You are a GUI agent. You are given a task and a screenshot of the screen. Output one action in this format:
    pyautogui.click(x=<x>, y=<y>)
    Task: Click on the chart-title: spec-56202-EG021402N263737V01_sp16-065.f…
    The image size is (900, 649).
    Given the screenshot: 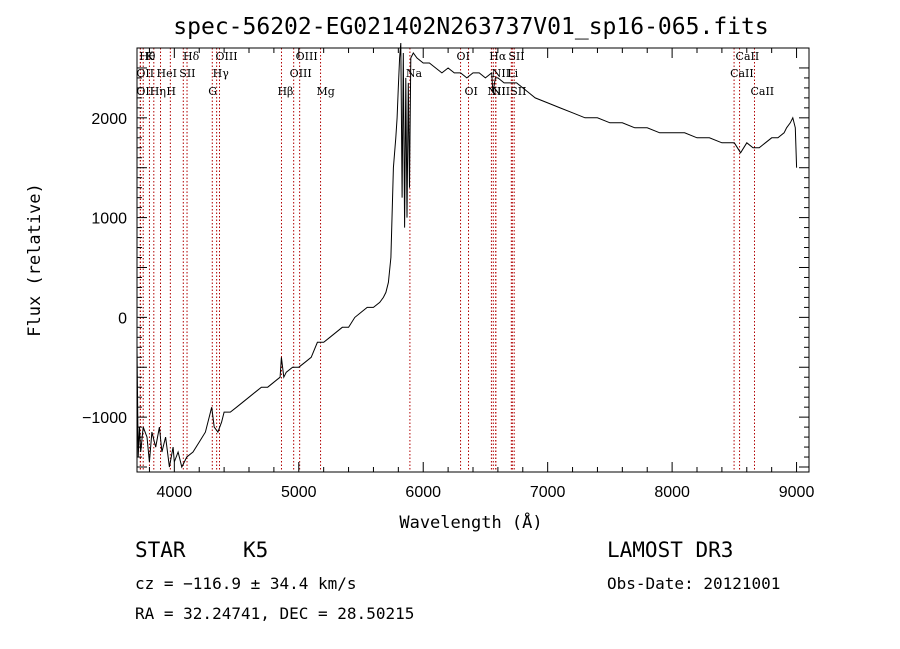 What is the action you would take?
    pyautogui.click(x=470, y=27)
    